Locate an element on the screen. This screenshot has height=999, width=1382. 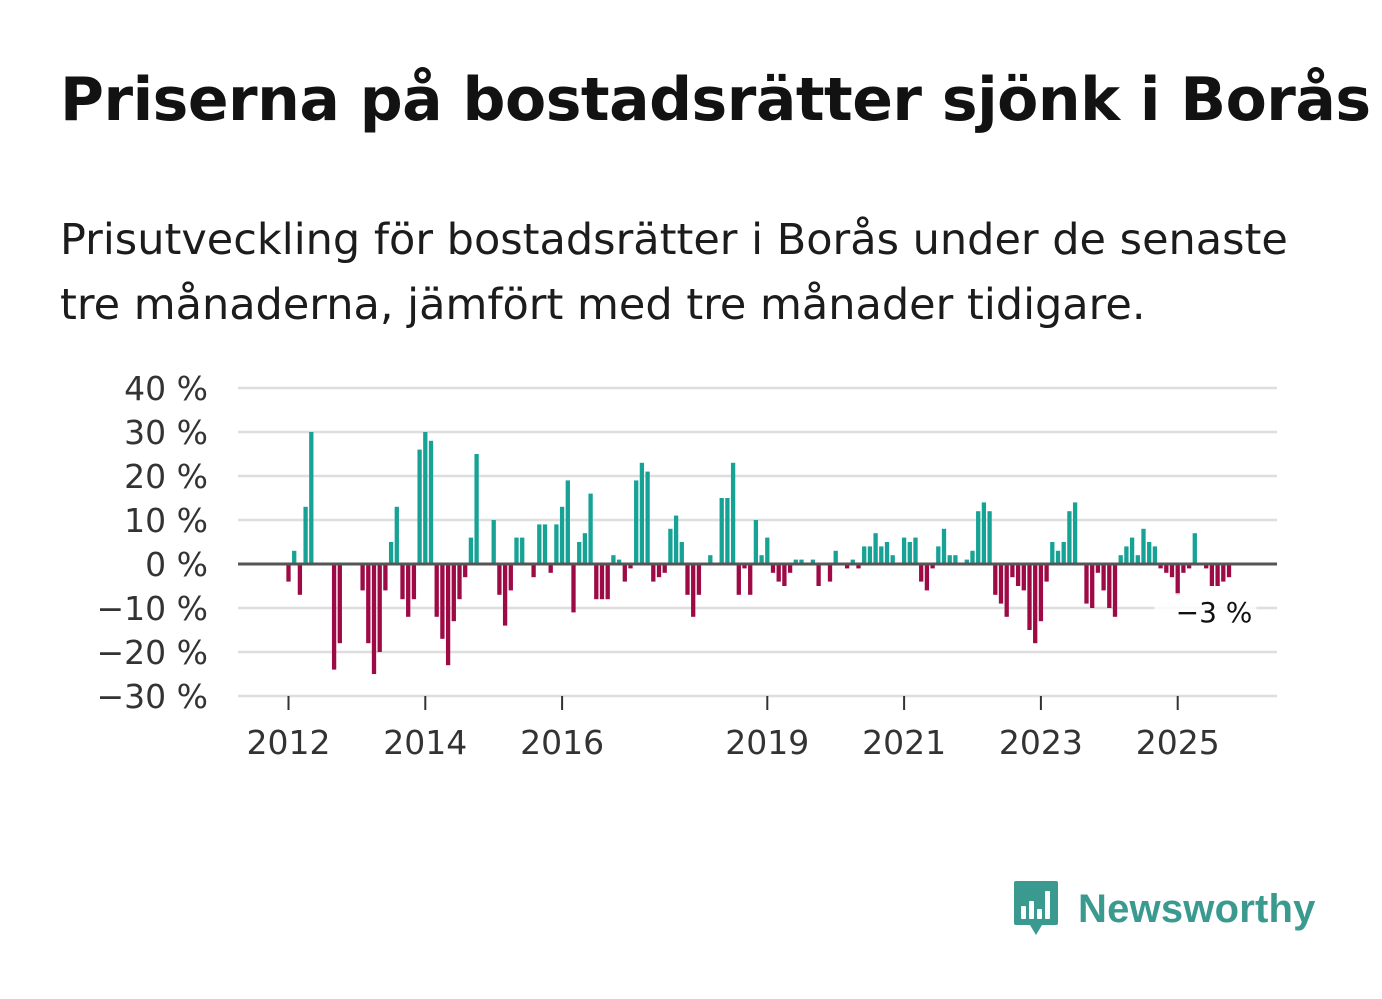
last-value-label: −3 % is located at coordinates (1214, 612).